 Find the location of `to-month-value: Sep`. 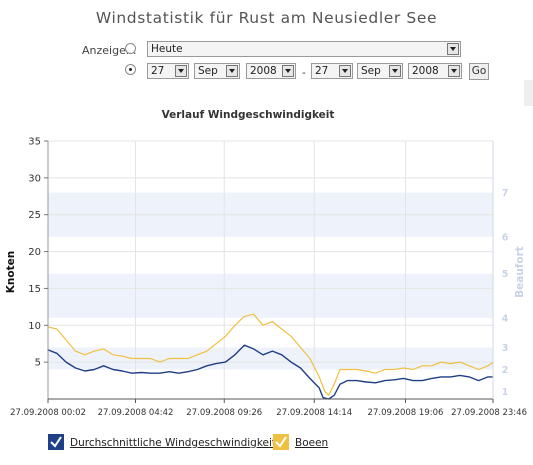

to-month-value: Sep is located at coordinates (371, 71).